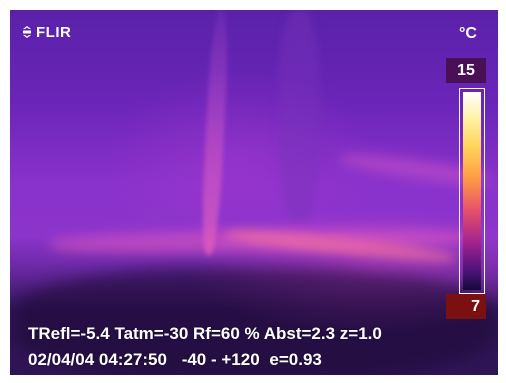  What do you see at coordinates (27, 32) in the screenshot?
I see `flir-logo-icon` at bounding box center [27, 32].